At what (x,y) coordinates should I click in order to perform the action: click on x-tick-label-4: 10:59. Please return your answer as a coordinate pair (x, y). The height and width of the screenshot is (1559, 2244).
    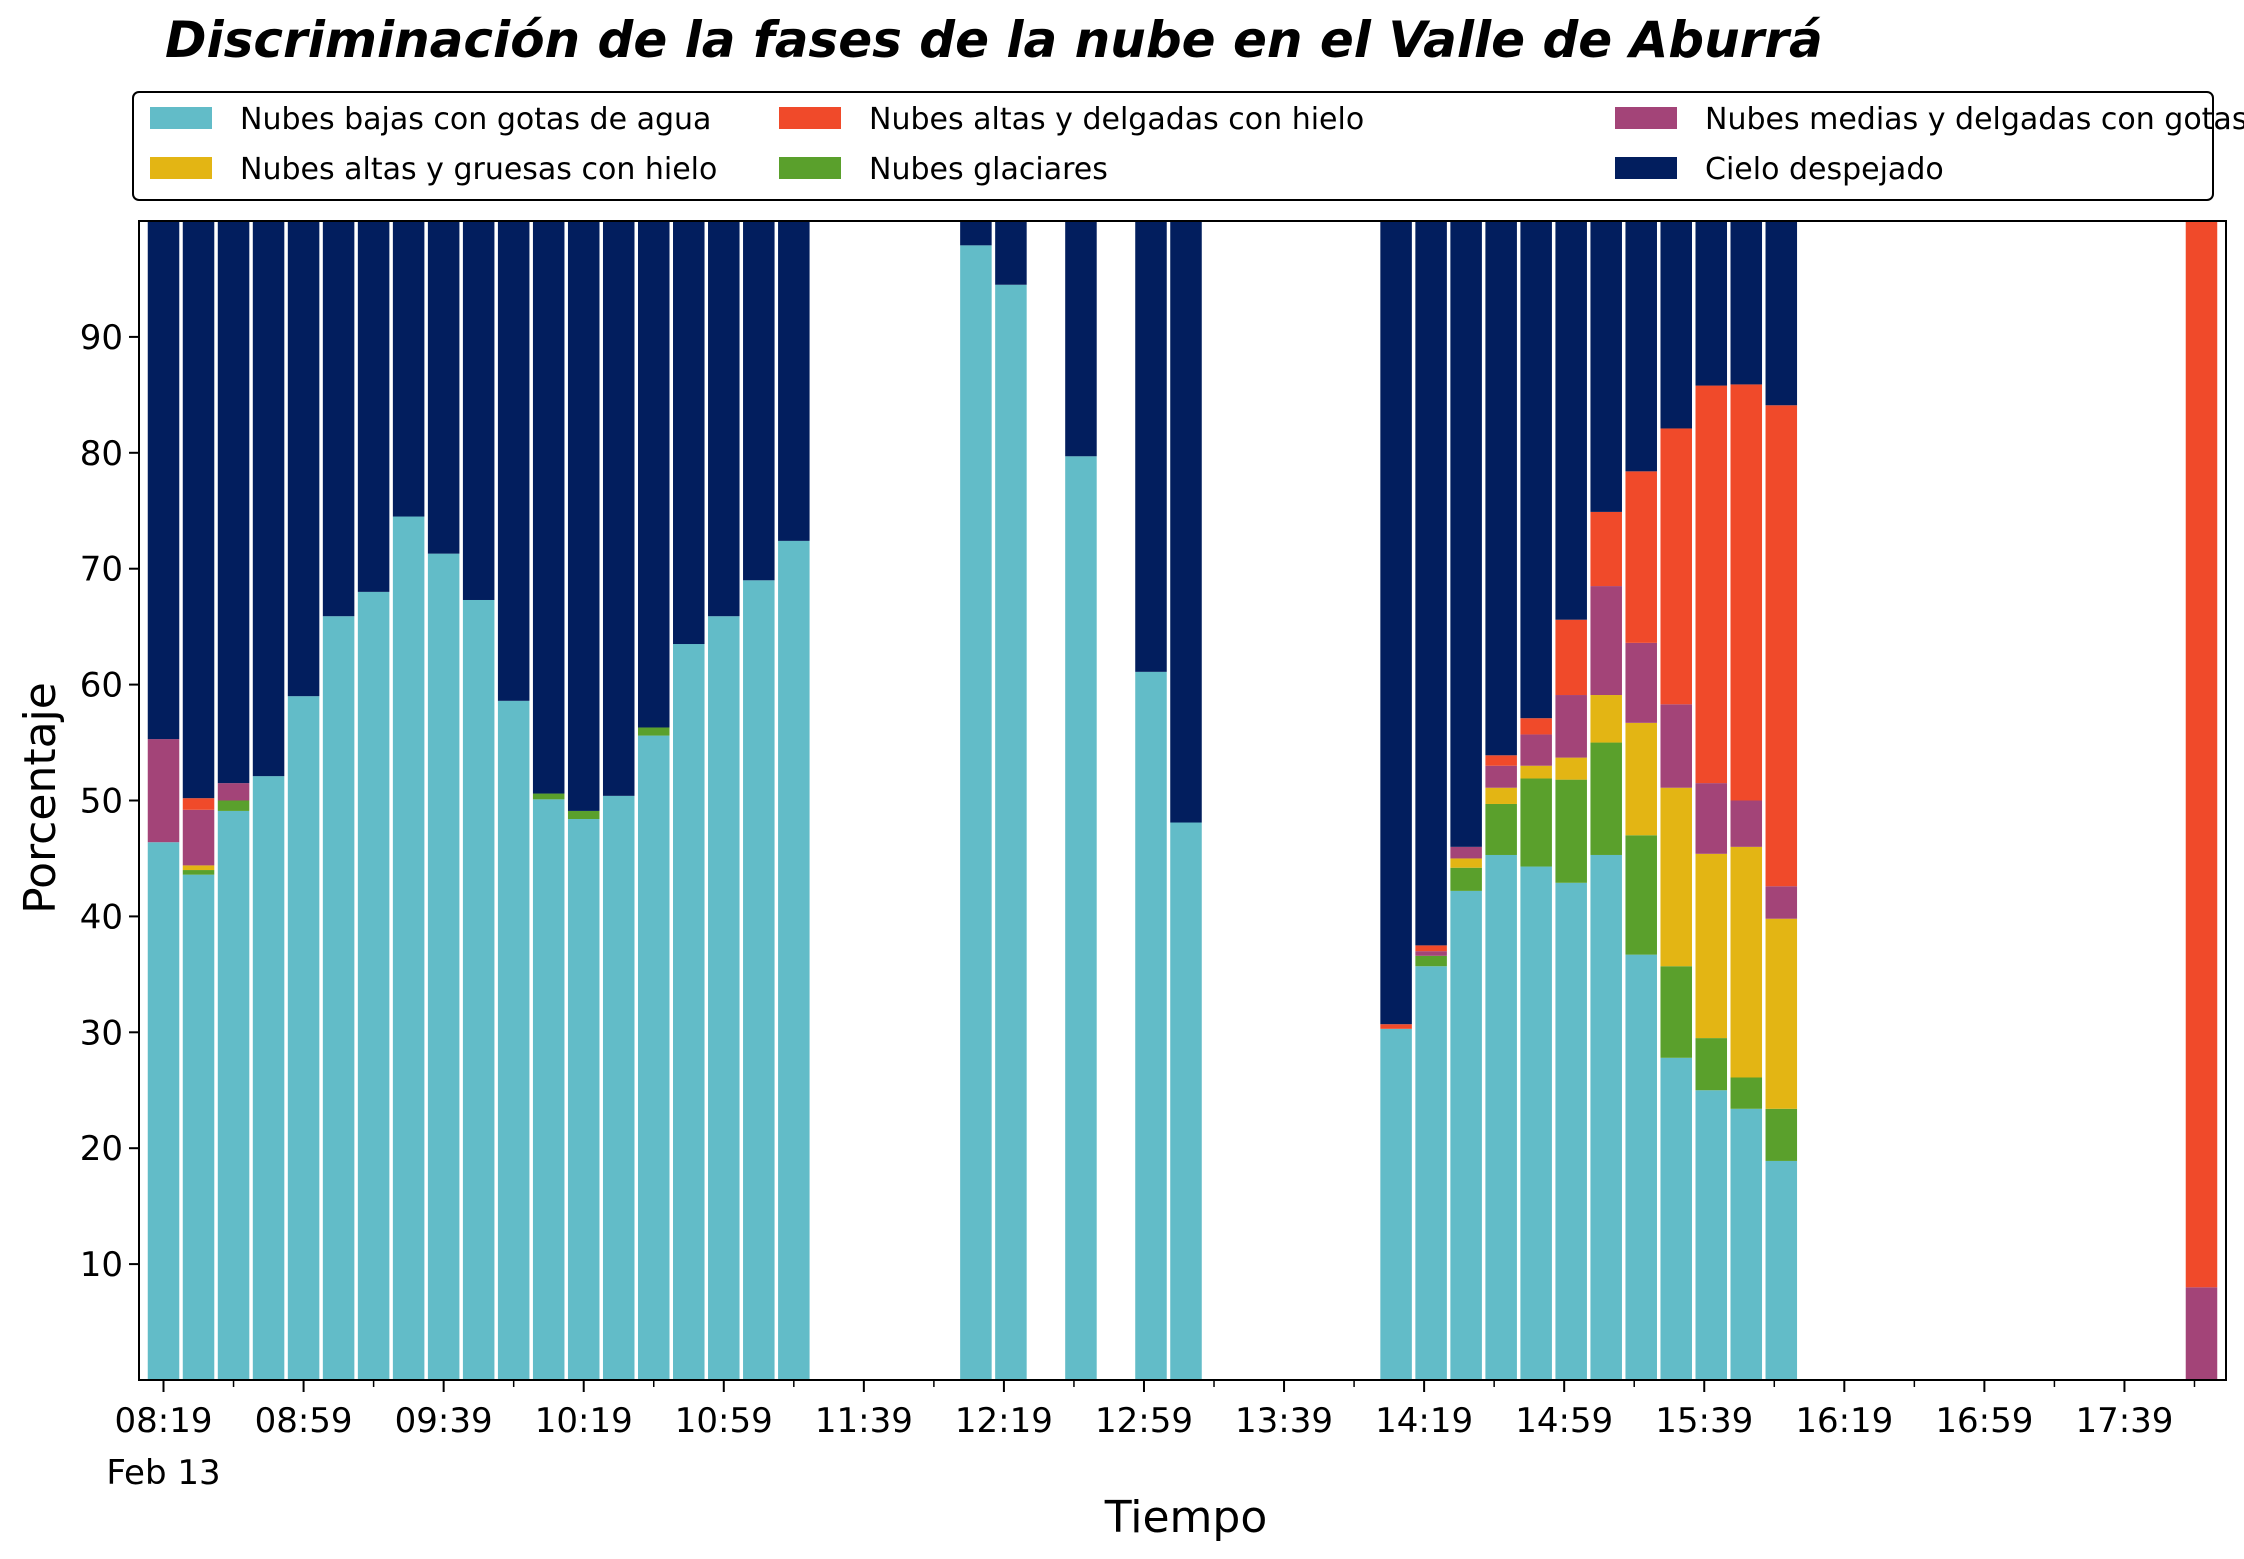
    Looking at the image, I should click on (724, 1421).